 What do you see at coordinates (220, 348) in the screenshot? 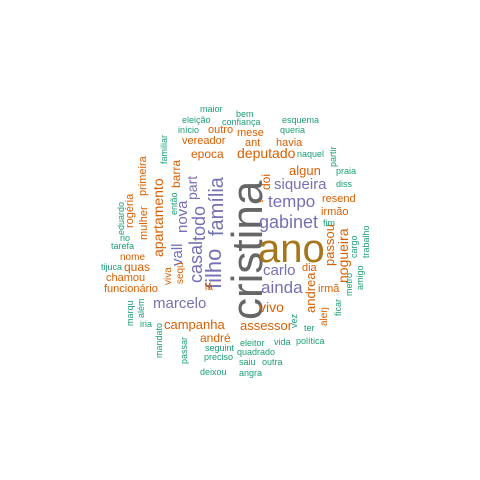
I see `word-seguint: seguint` at bounding box center [220, 348].